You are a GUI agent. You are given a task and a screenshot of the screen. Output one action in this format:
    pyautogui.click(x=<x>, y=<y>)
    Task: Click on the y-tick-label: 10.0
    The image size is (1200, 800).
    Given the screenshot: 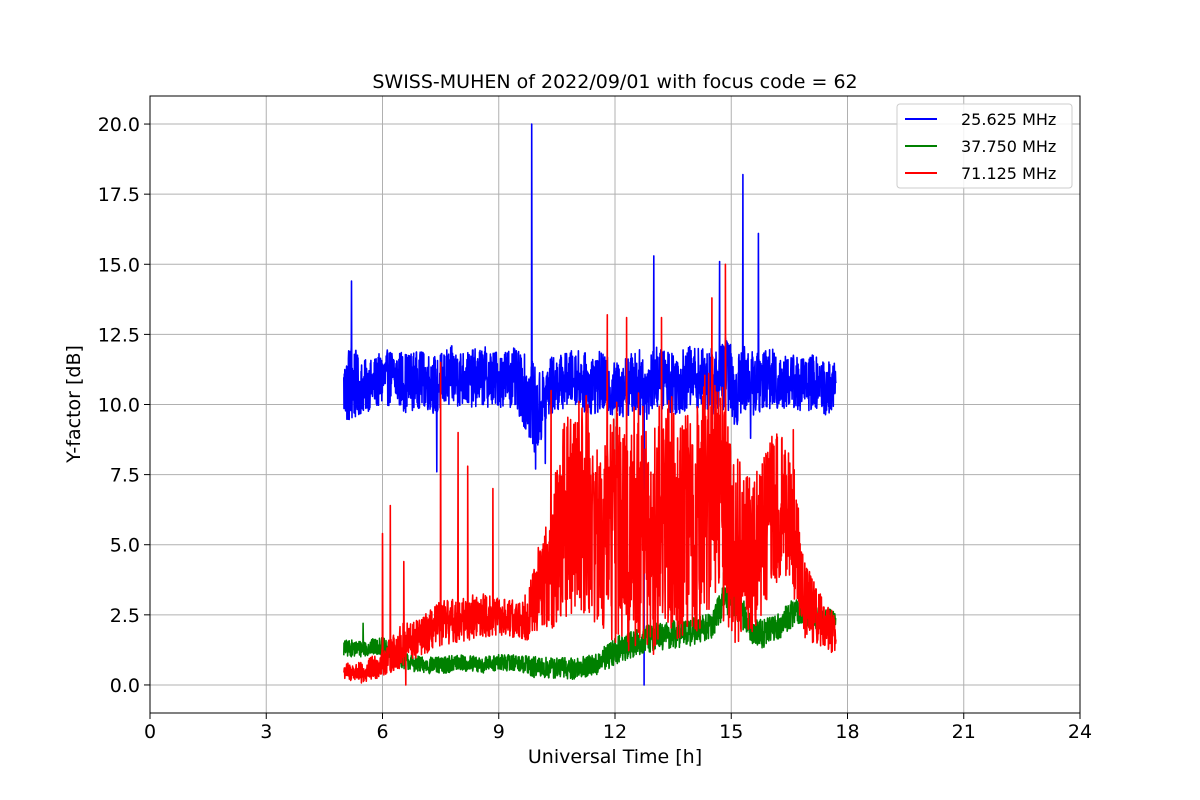 What is the action you would take?
    pyautogui.click(x=119, y=406)
    